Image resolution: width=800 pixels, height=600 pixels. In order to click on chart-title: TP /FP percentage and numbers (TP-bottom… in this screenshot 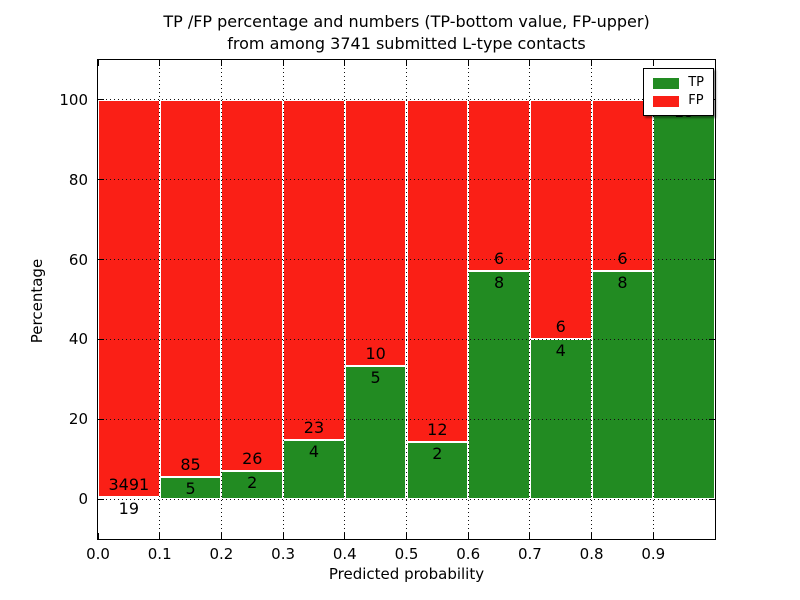, I will do `click(406, 33)`.